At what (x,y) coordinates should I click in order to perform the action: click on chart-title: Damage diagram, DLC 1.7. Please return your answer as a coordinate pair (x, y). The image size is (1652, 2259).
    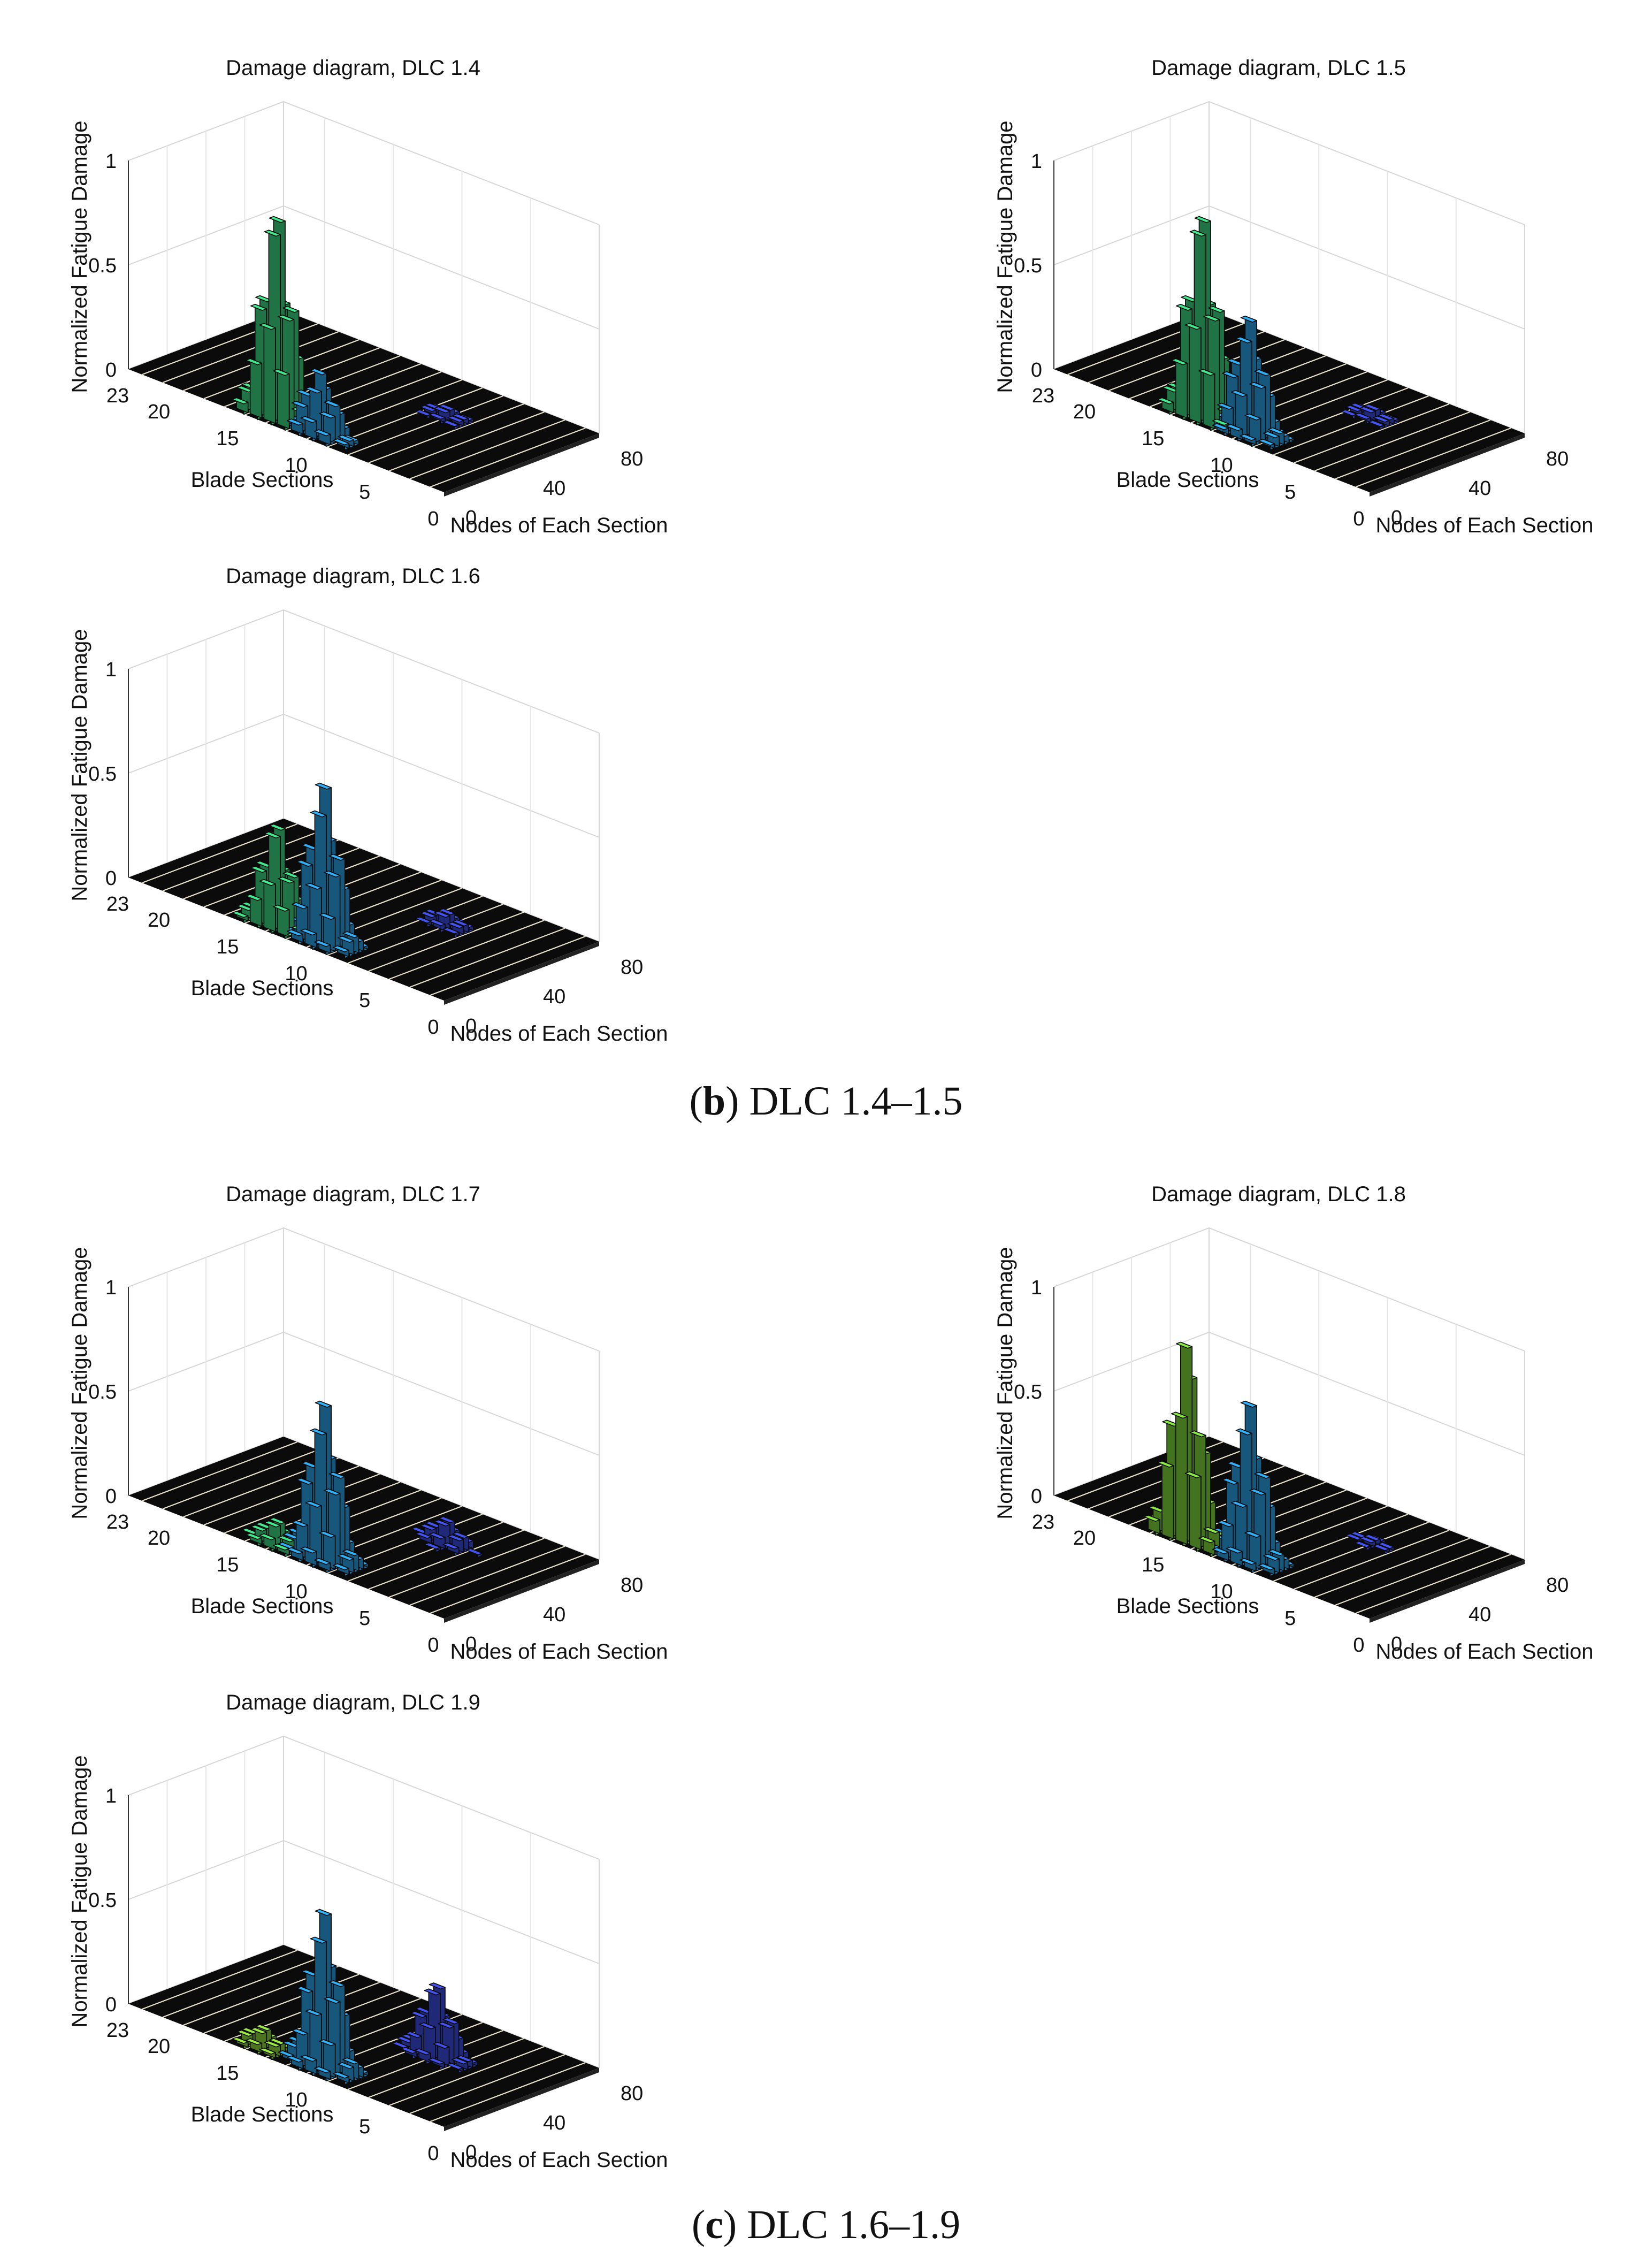
    Looking at the image, I should click on (353, 1194).